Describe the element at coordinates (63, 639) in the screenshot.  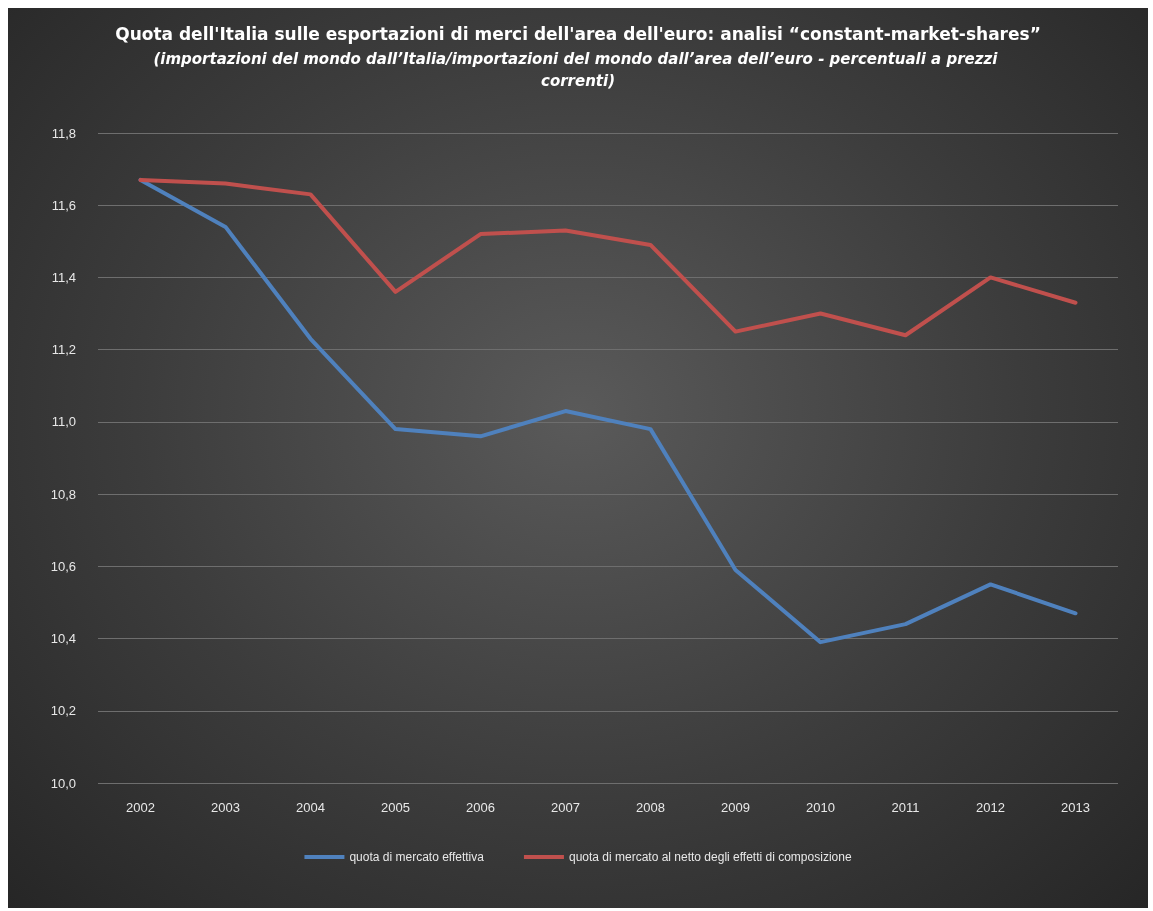
I see `y-tick-label: 10,4` at that location.